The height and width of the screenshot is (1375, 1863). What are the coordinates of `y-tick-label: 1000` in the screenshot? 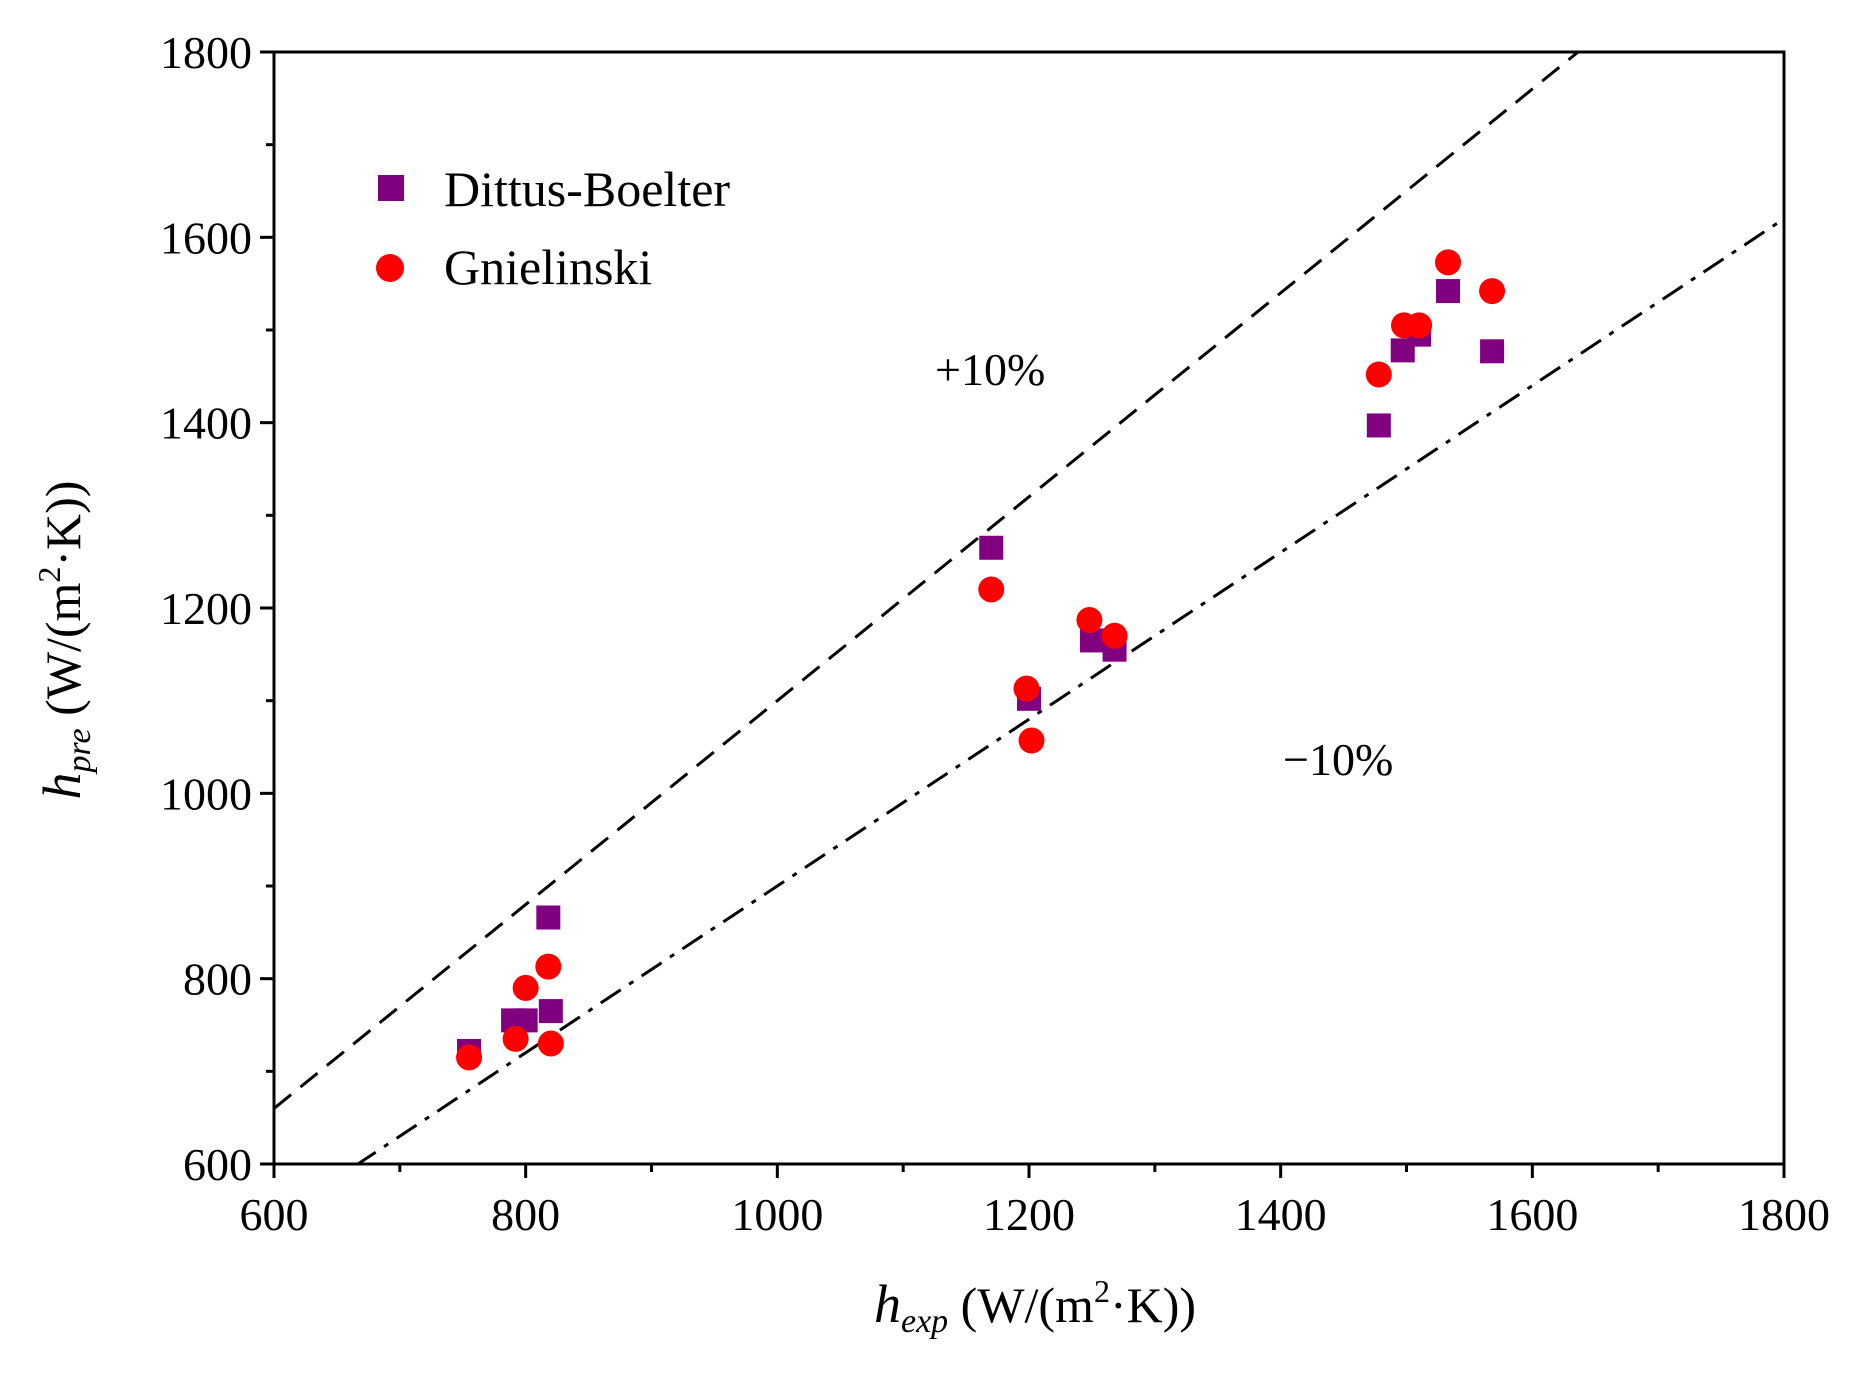 It's located at (206, 793).